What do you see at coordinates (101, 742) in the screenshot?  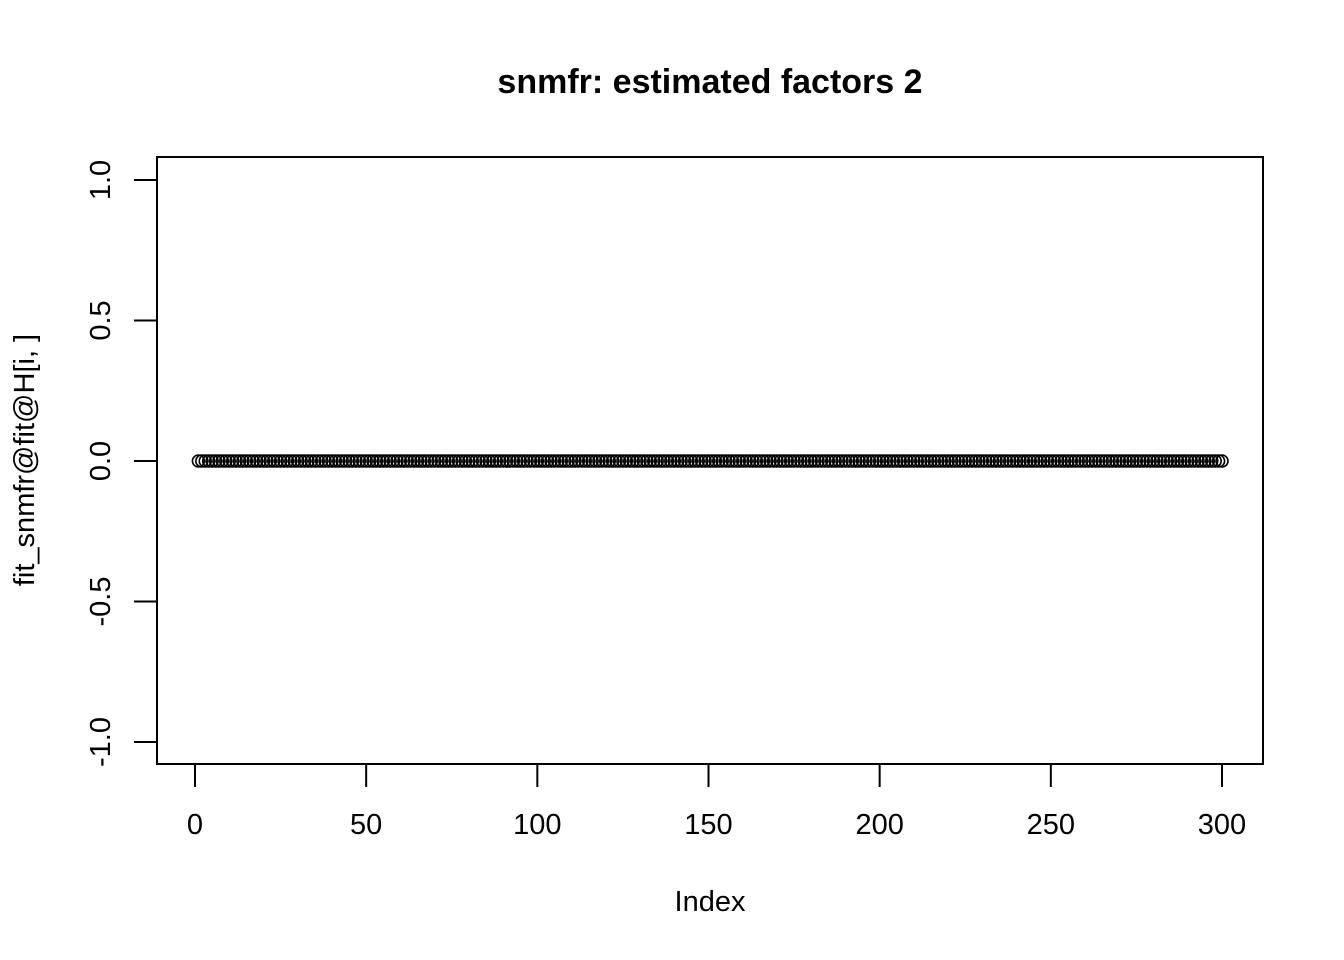 I see `y-tick-label: -1.0` at bounding box center [101, 742].